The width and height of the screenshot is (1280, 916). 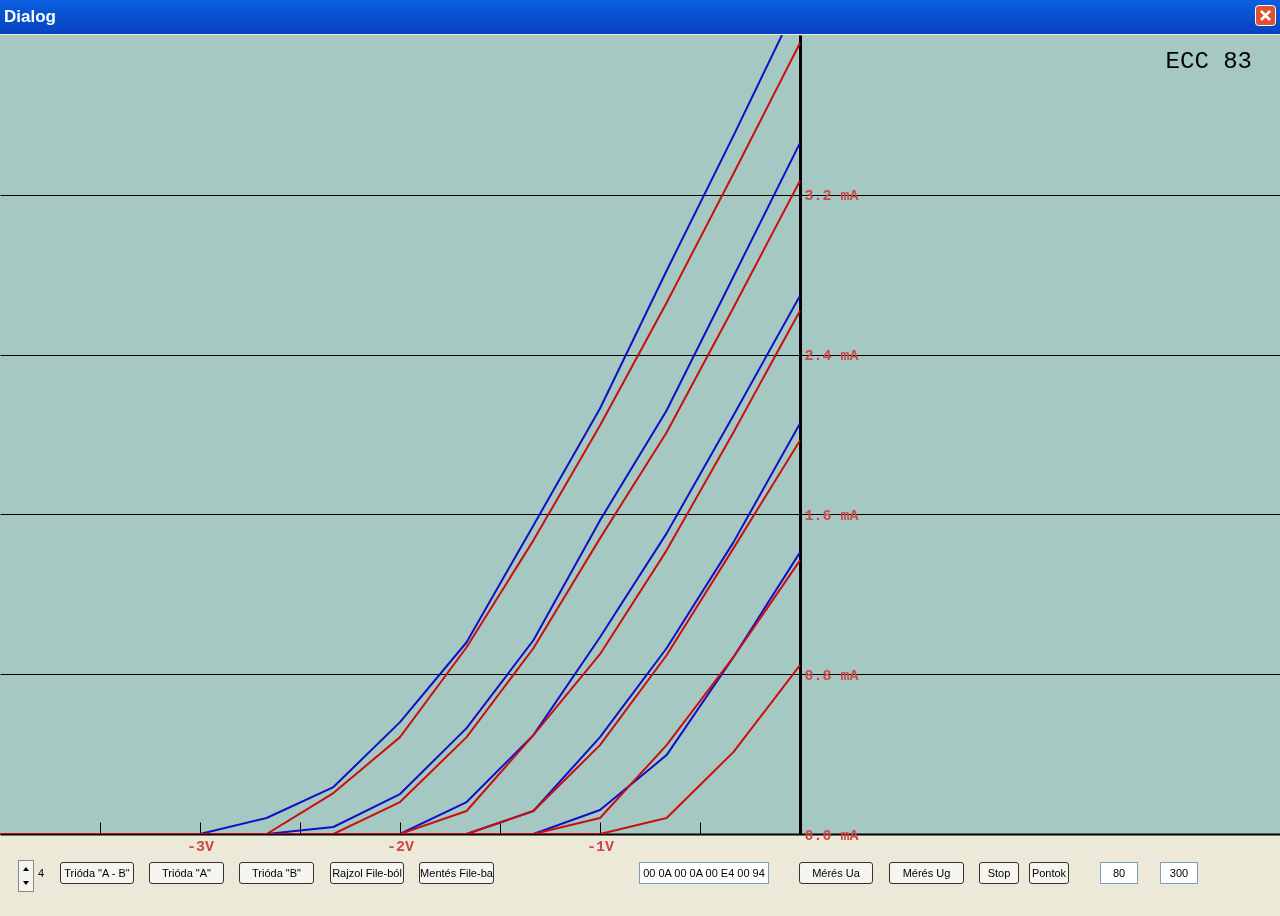 What do you see at coordinates (999, 873) in the screenshot?
I see `text: Stop` at bounding box center [999, 873].